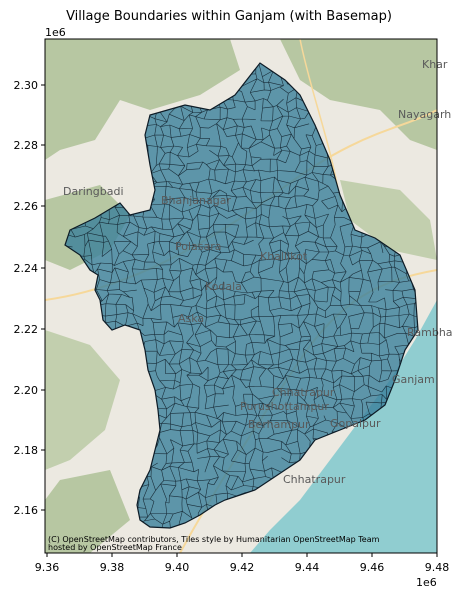 This screenshot has width=458, height=597. Describe the element at coordinates (355, 423) in the screenshot. I see `place-label: Gopalpur` at that location.